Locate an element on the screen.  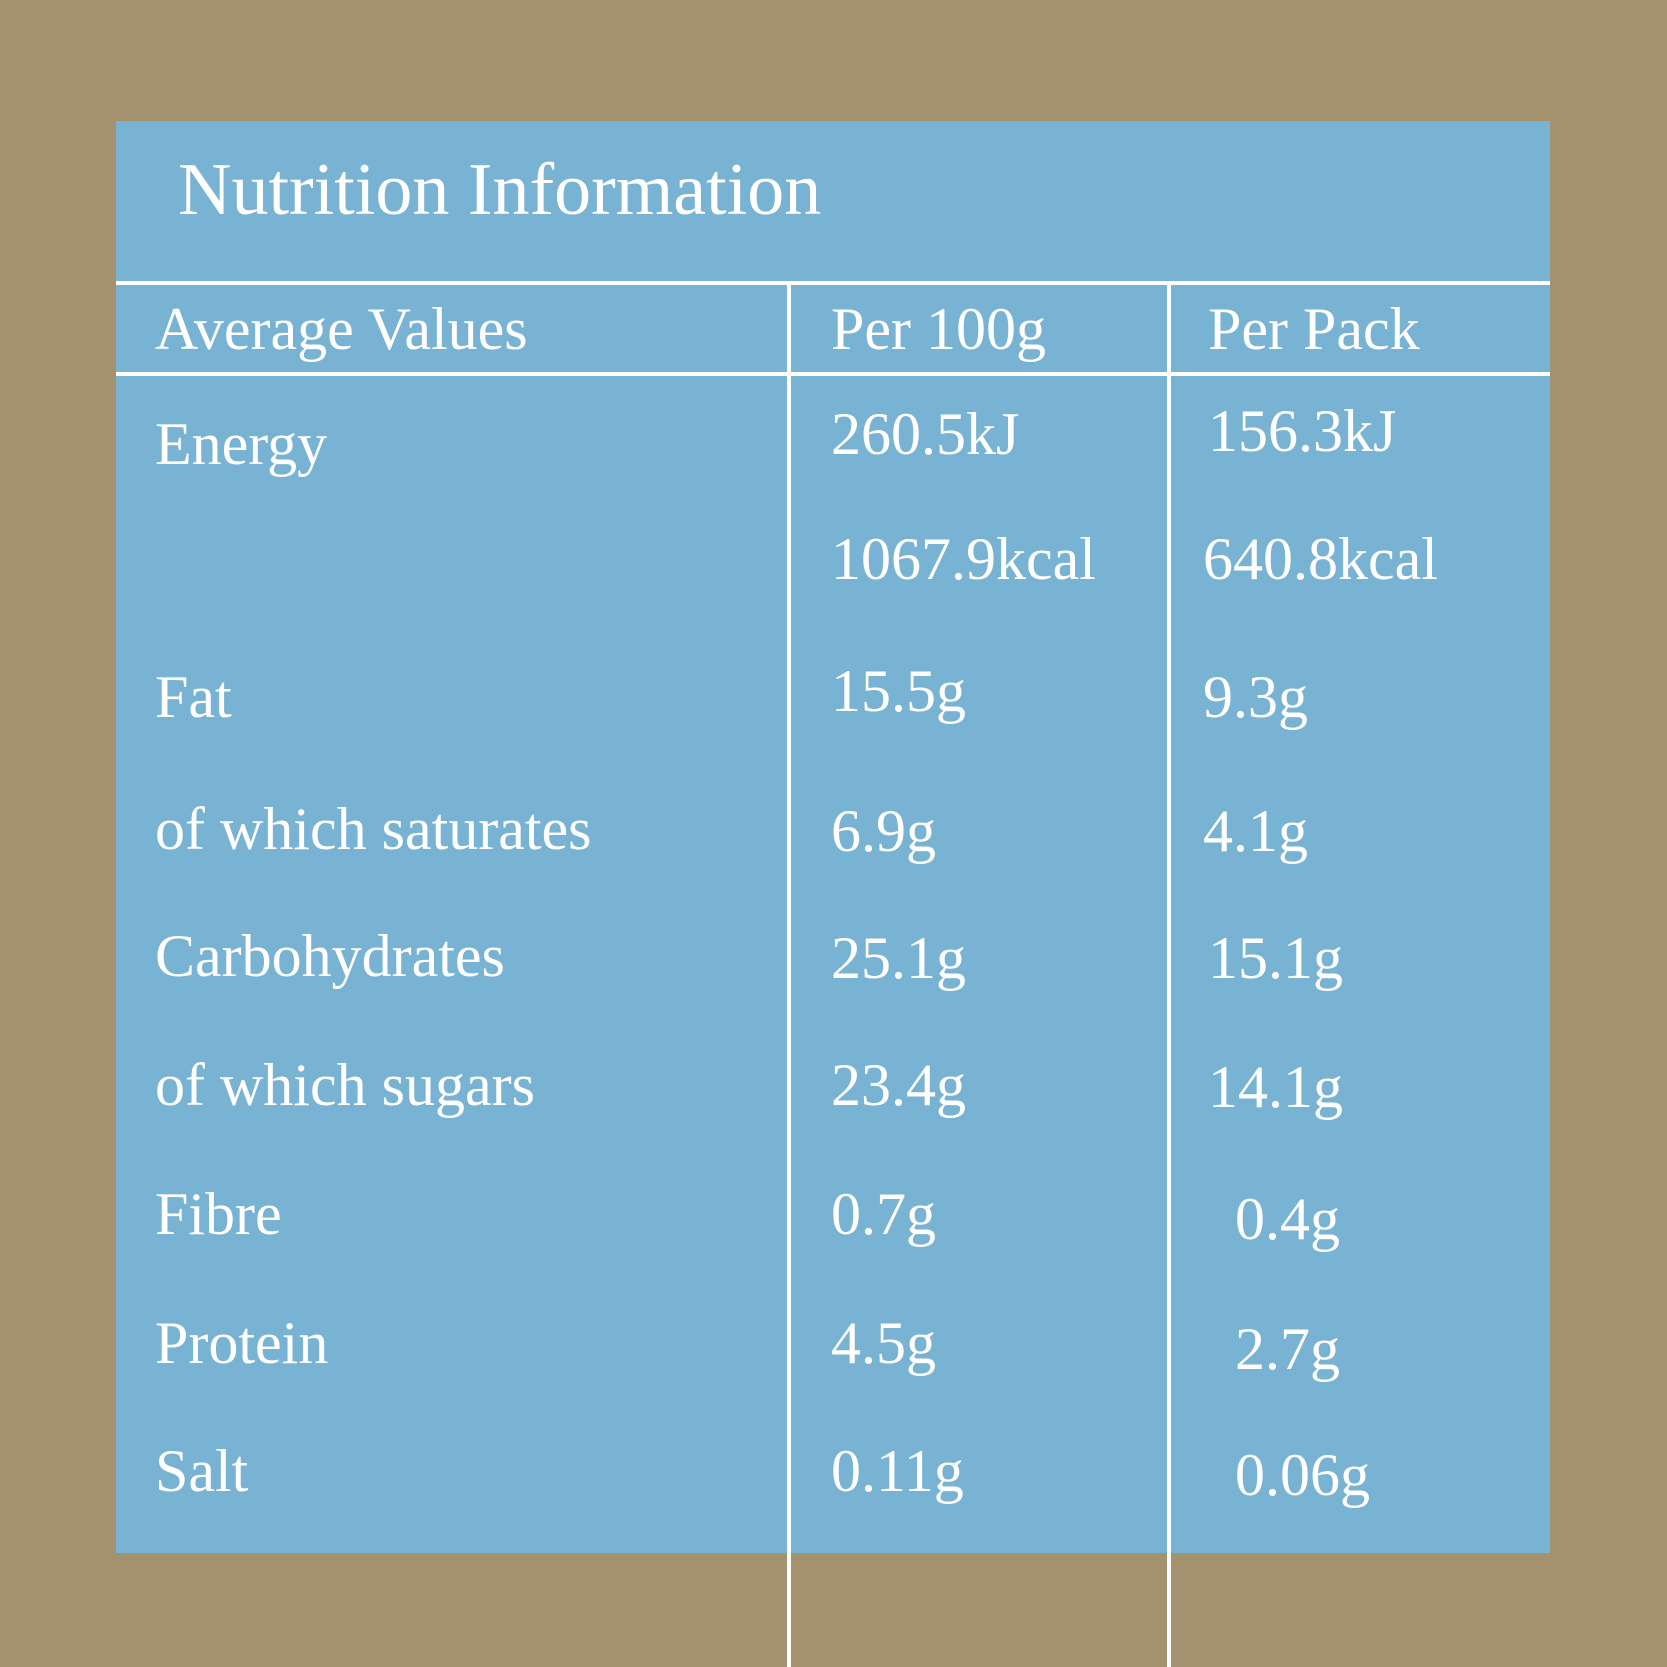
header-bottom-divider is located at coordinates (833, 374).